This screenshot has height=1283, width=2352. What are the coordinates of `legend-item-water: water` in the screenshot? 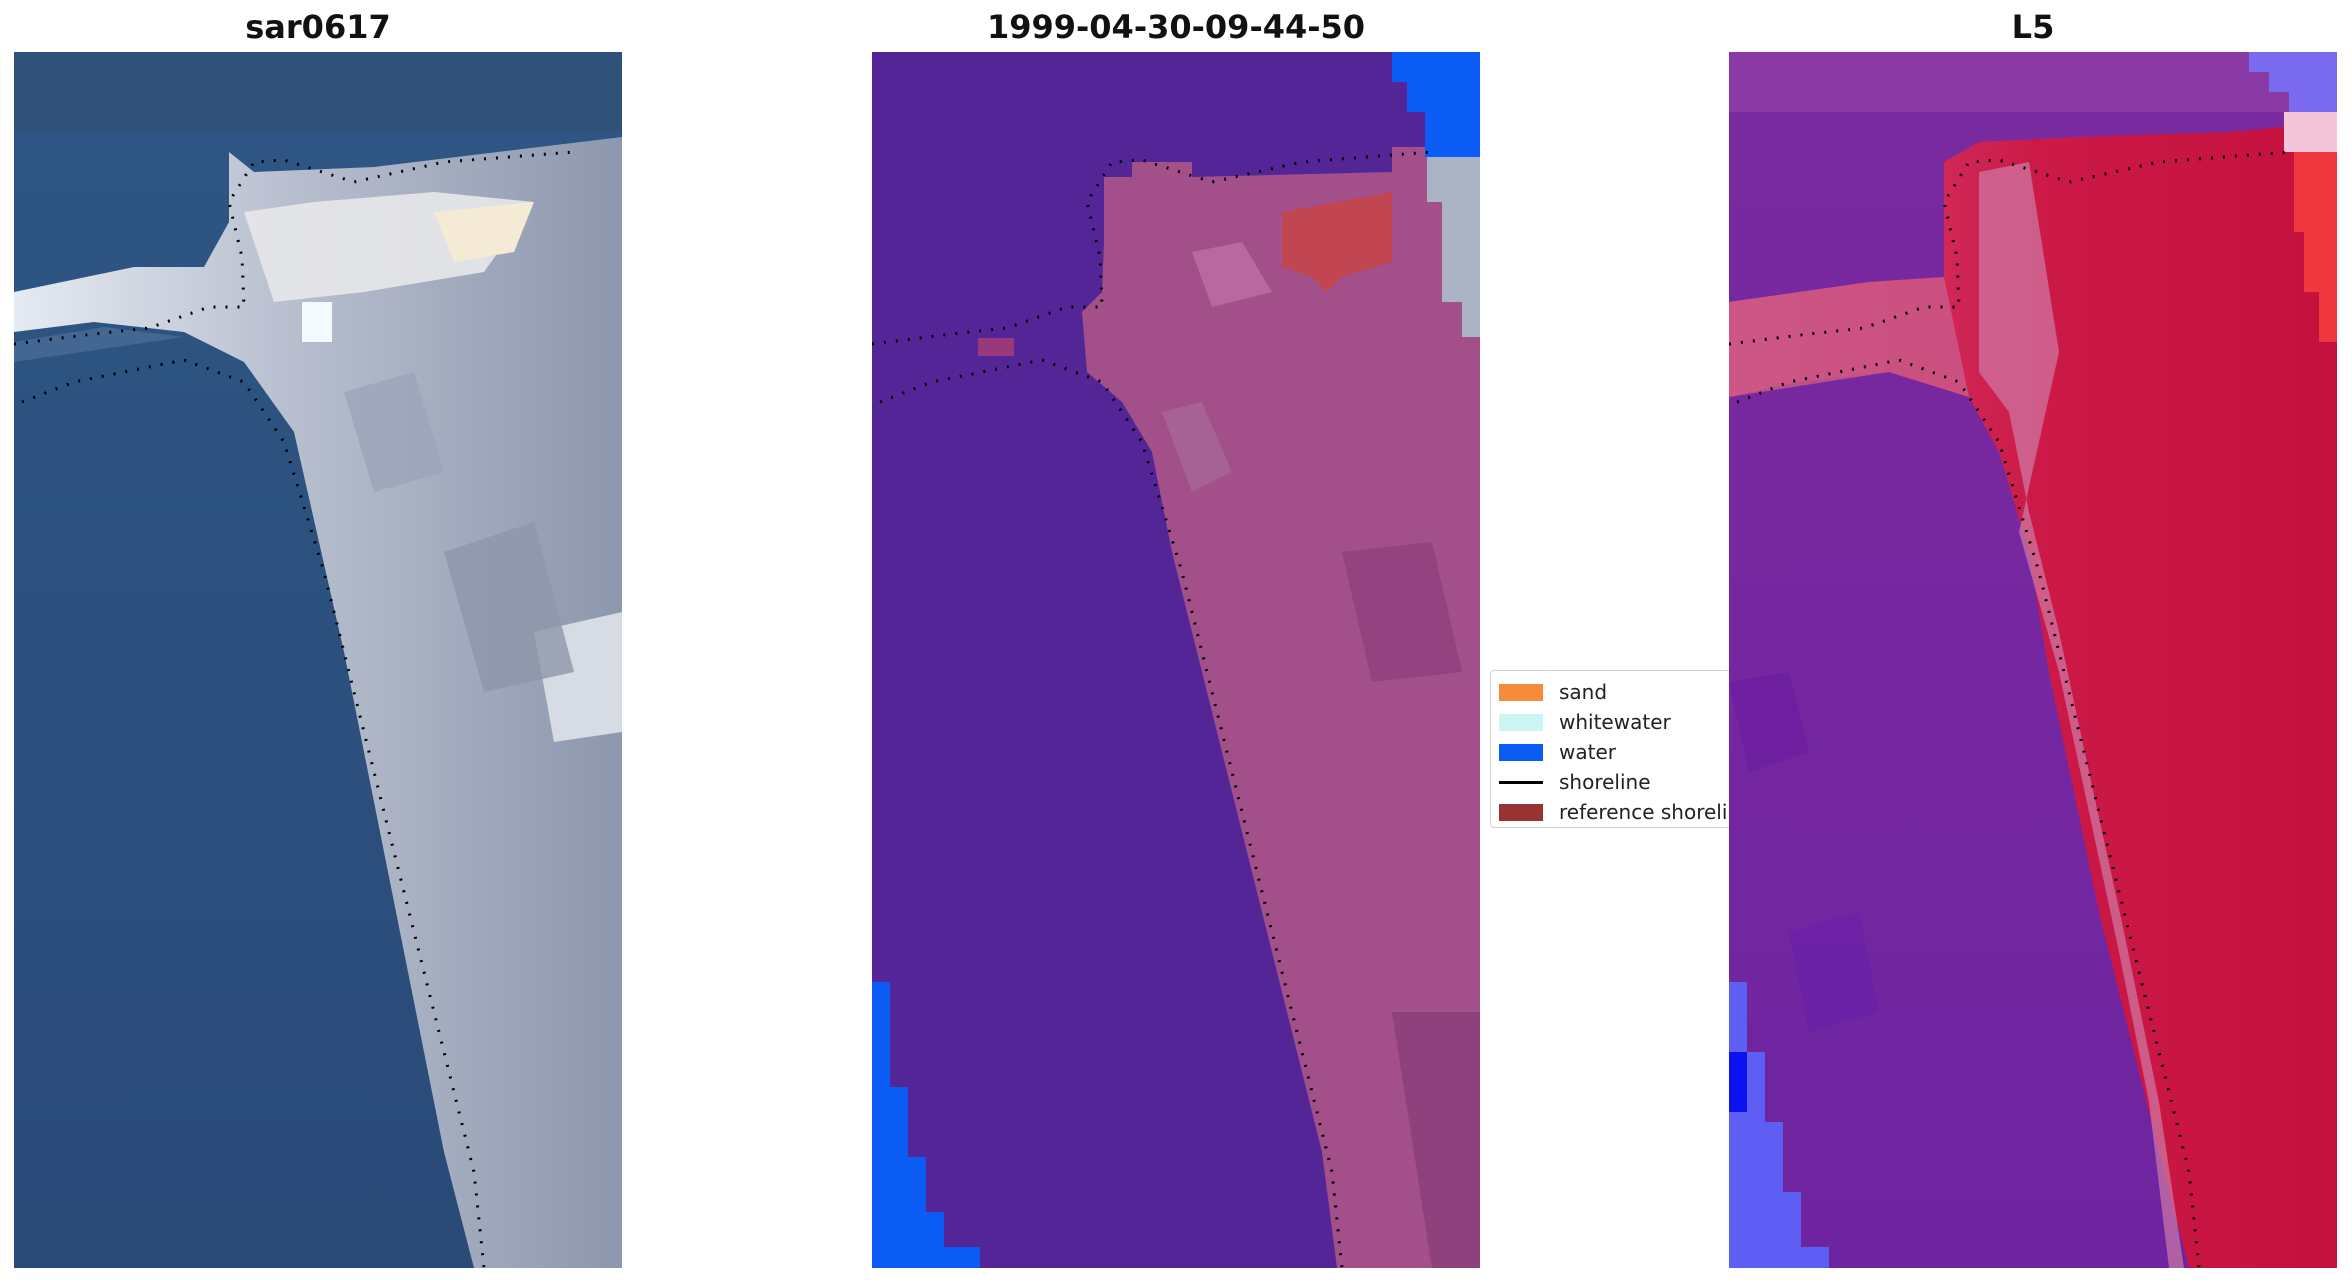 It's located at (1614, 752).